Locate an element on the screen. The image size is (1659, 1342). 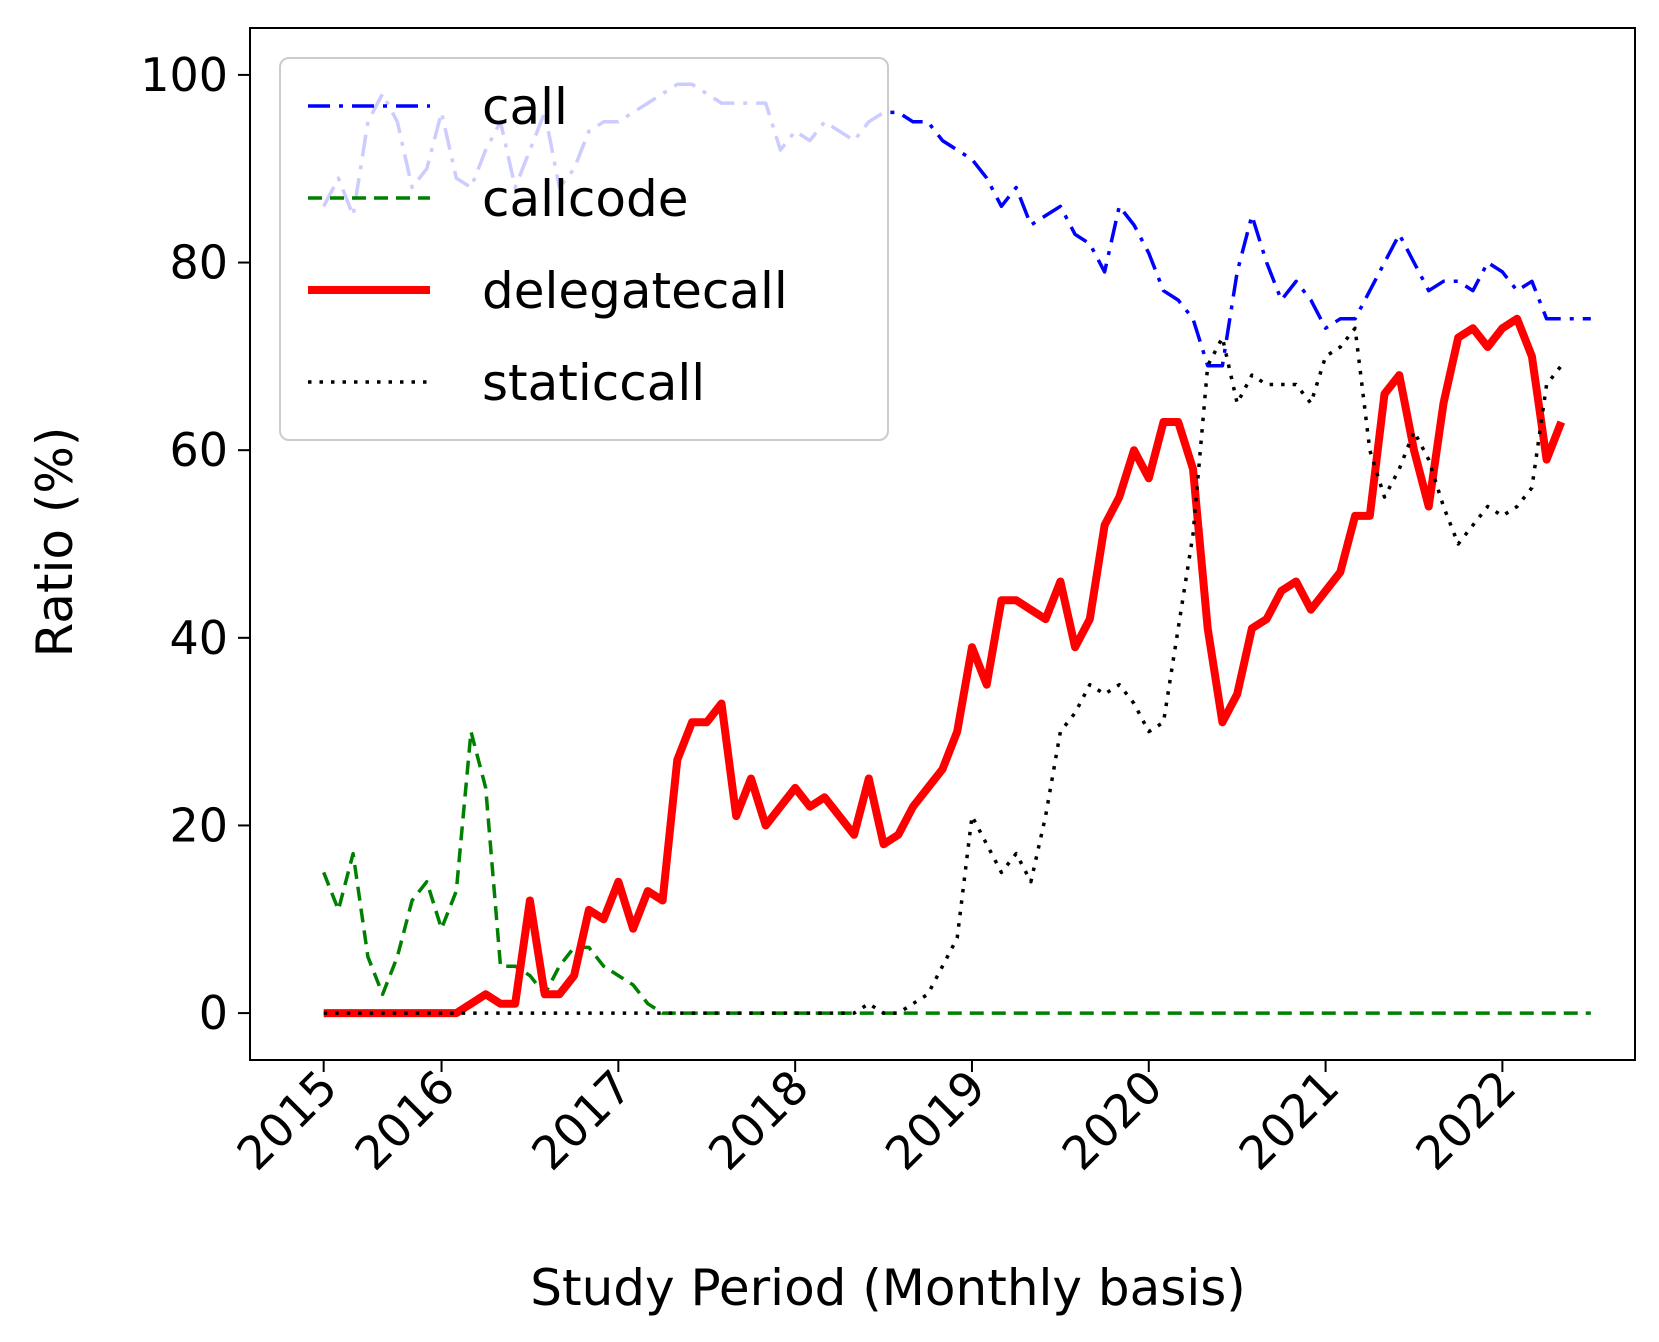
y-tick-label: 0 is located at coordinates (213, 1013).